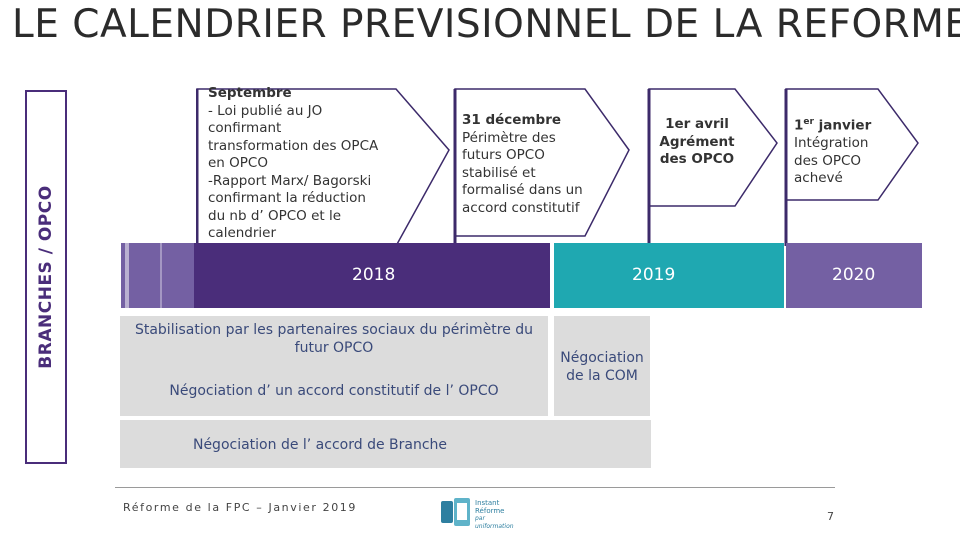  Describe the element at coordinates (830, 516) in the screenshot. I see `page-number: 7` at that location.